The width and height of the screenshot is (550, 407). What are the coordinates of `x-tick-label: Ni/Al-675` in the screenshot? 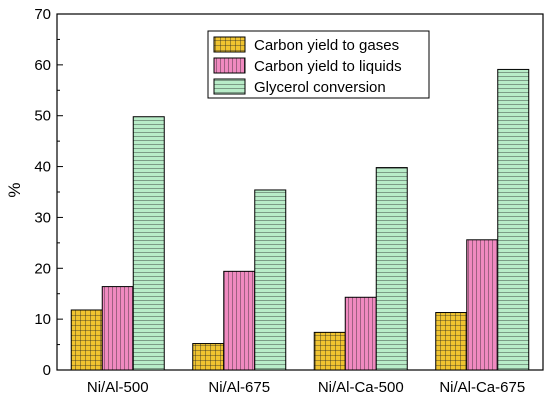 It's located at (239, 387).